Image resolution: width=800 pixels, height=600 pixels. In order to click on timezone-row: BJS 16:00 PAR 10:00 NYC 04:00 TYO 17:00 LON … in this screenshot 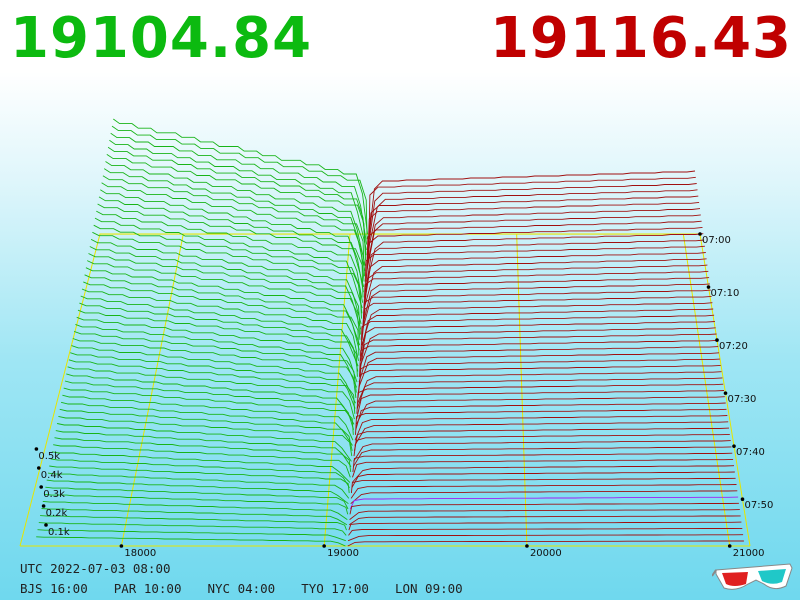, I will do `click(254, 588)`.